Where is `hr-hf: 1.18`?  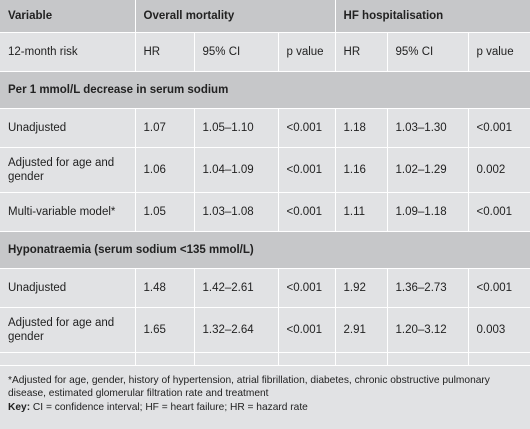 hr-hf: 1.18 is located at coordinates (361, 128).